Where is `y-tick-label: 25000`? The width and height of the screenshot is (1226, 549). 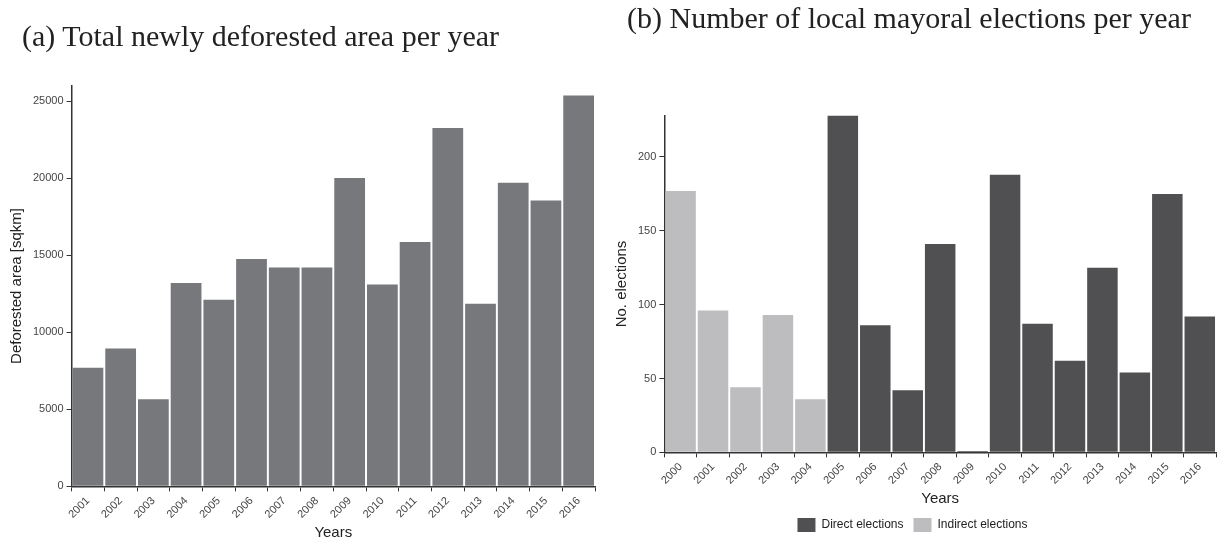 y-tick-label: 25000 is located at coordinates (48, 100).